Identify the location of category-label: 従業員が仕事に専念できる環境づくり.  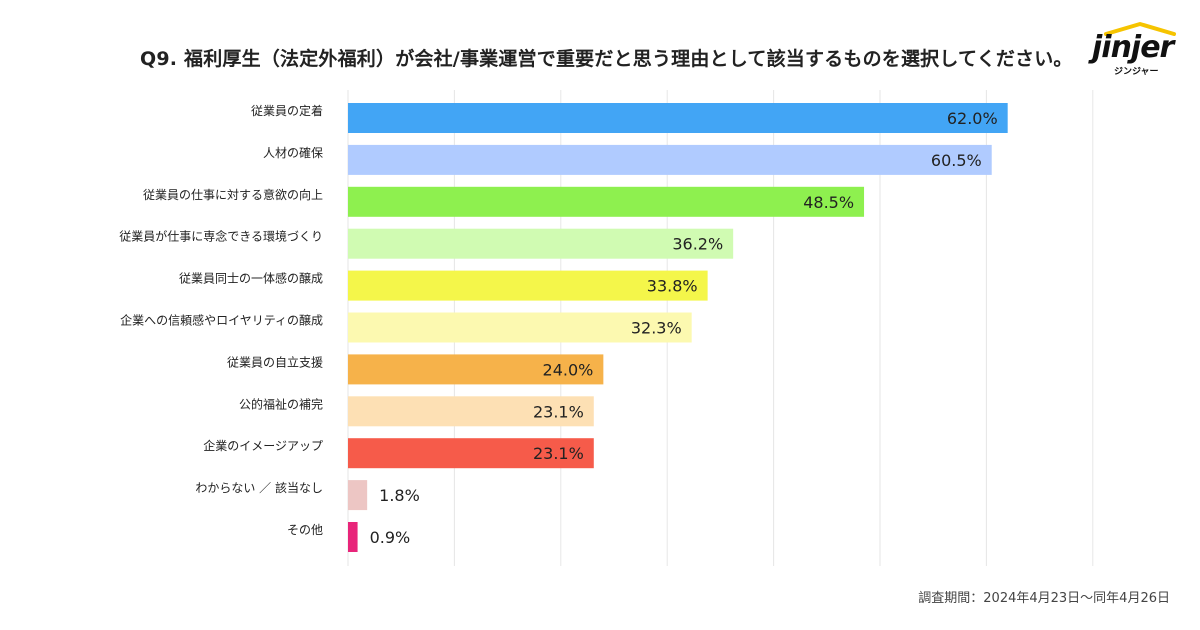
(221, 236).